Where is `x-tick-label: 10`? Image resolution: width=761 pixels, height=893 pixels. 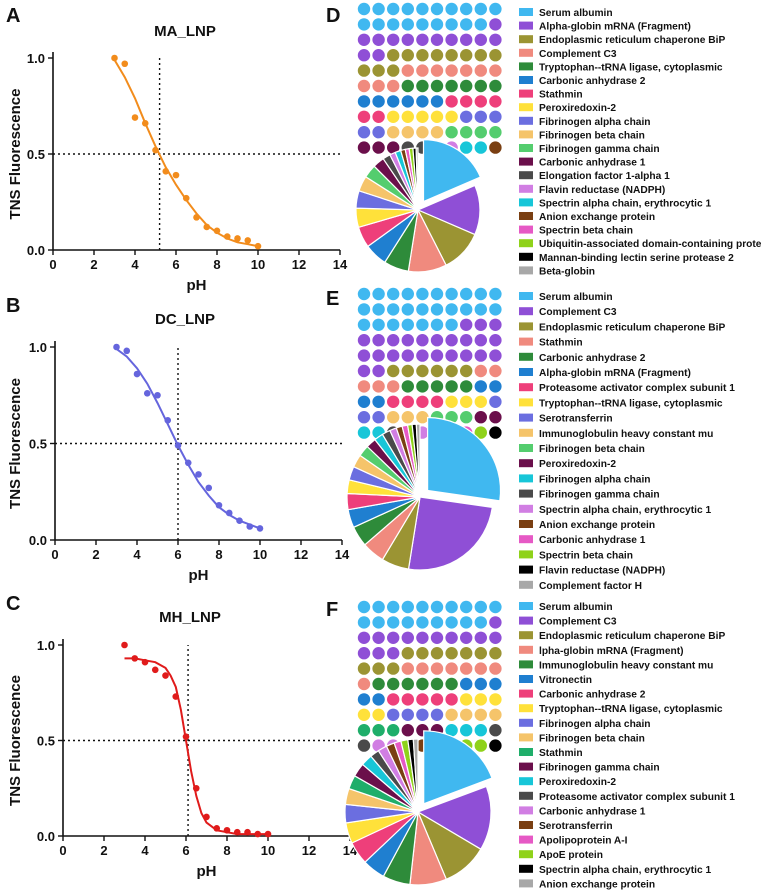
x-tick-label: 10 is located at coordinates (268, 850).